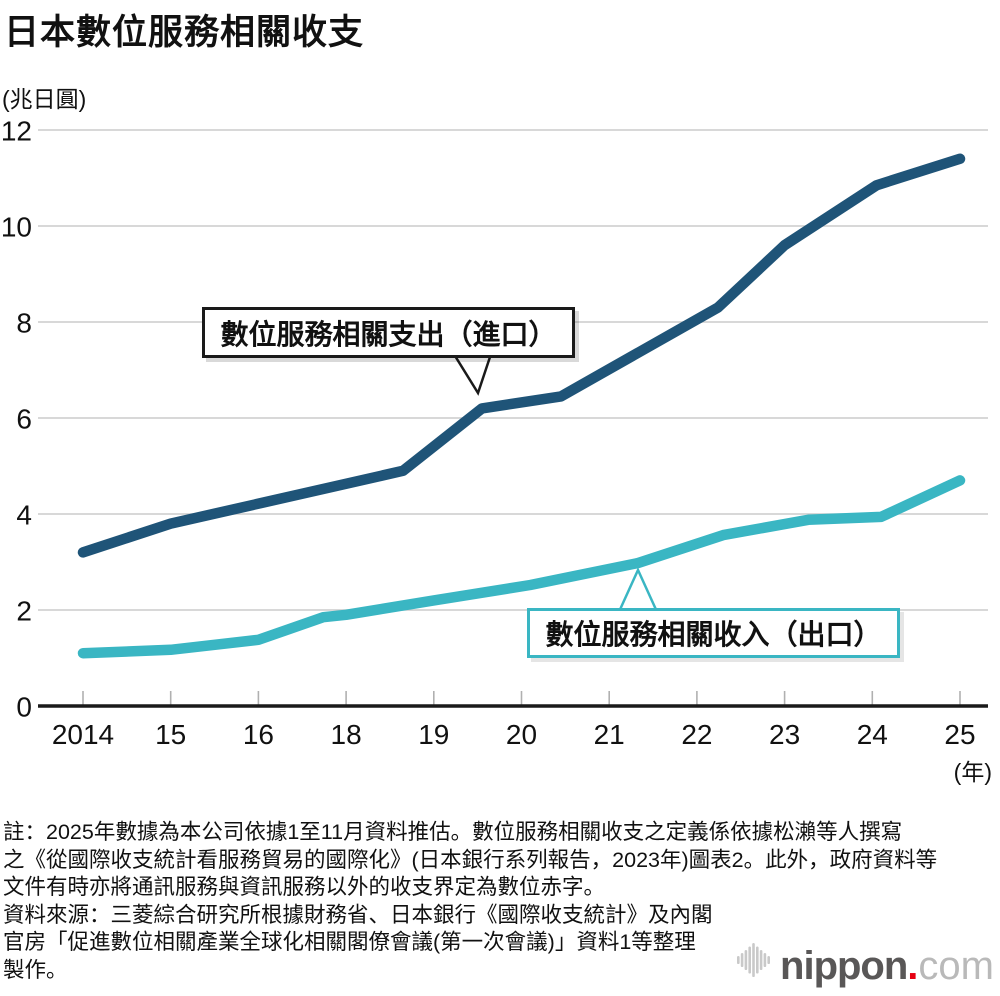 The height and width of the screenshot is (996, 1000). What do you see at coordinates (24, 611) in the screenshot?
I see `y-tick-label: 2` at bounding box center [24, 611].